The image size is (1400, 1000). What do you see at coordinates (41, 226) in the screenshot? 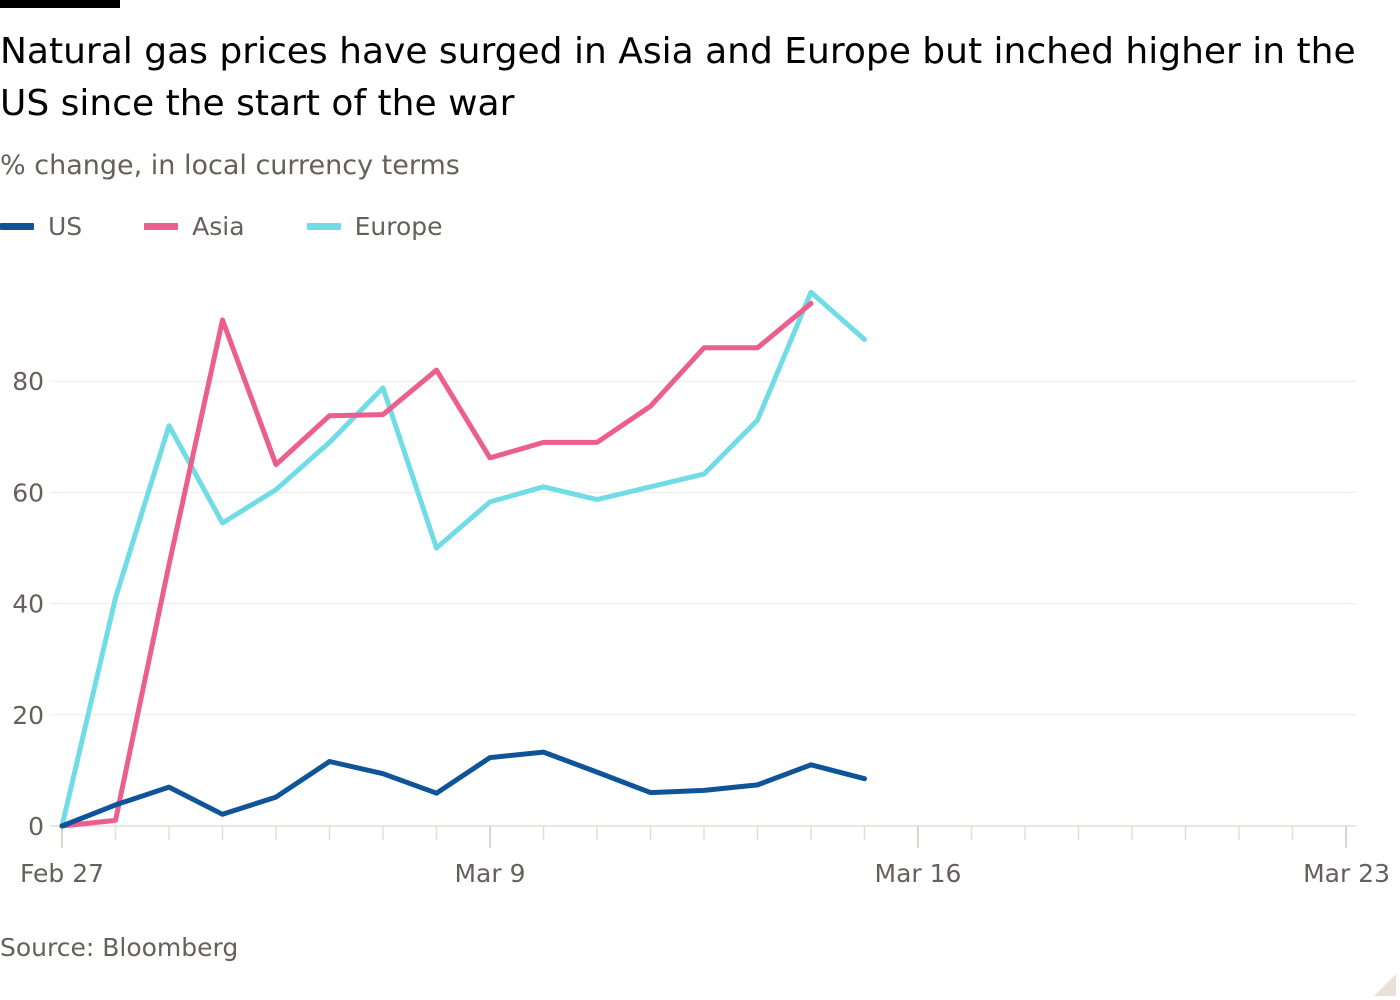
I see `legend-item-us: US` at bounding box center [41, 226].